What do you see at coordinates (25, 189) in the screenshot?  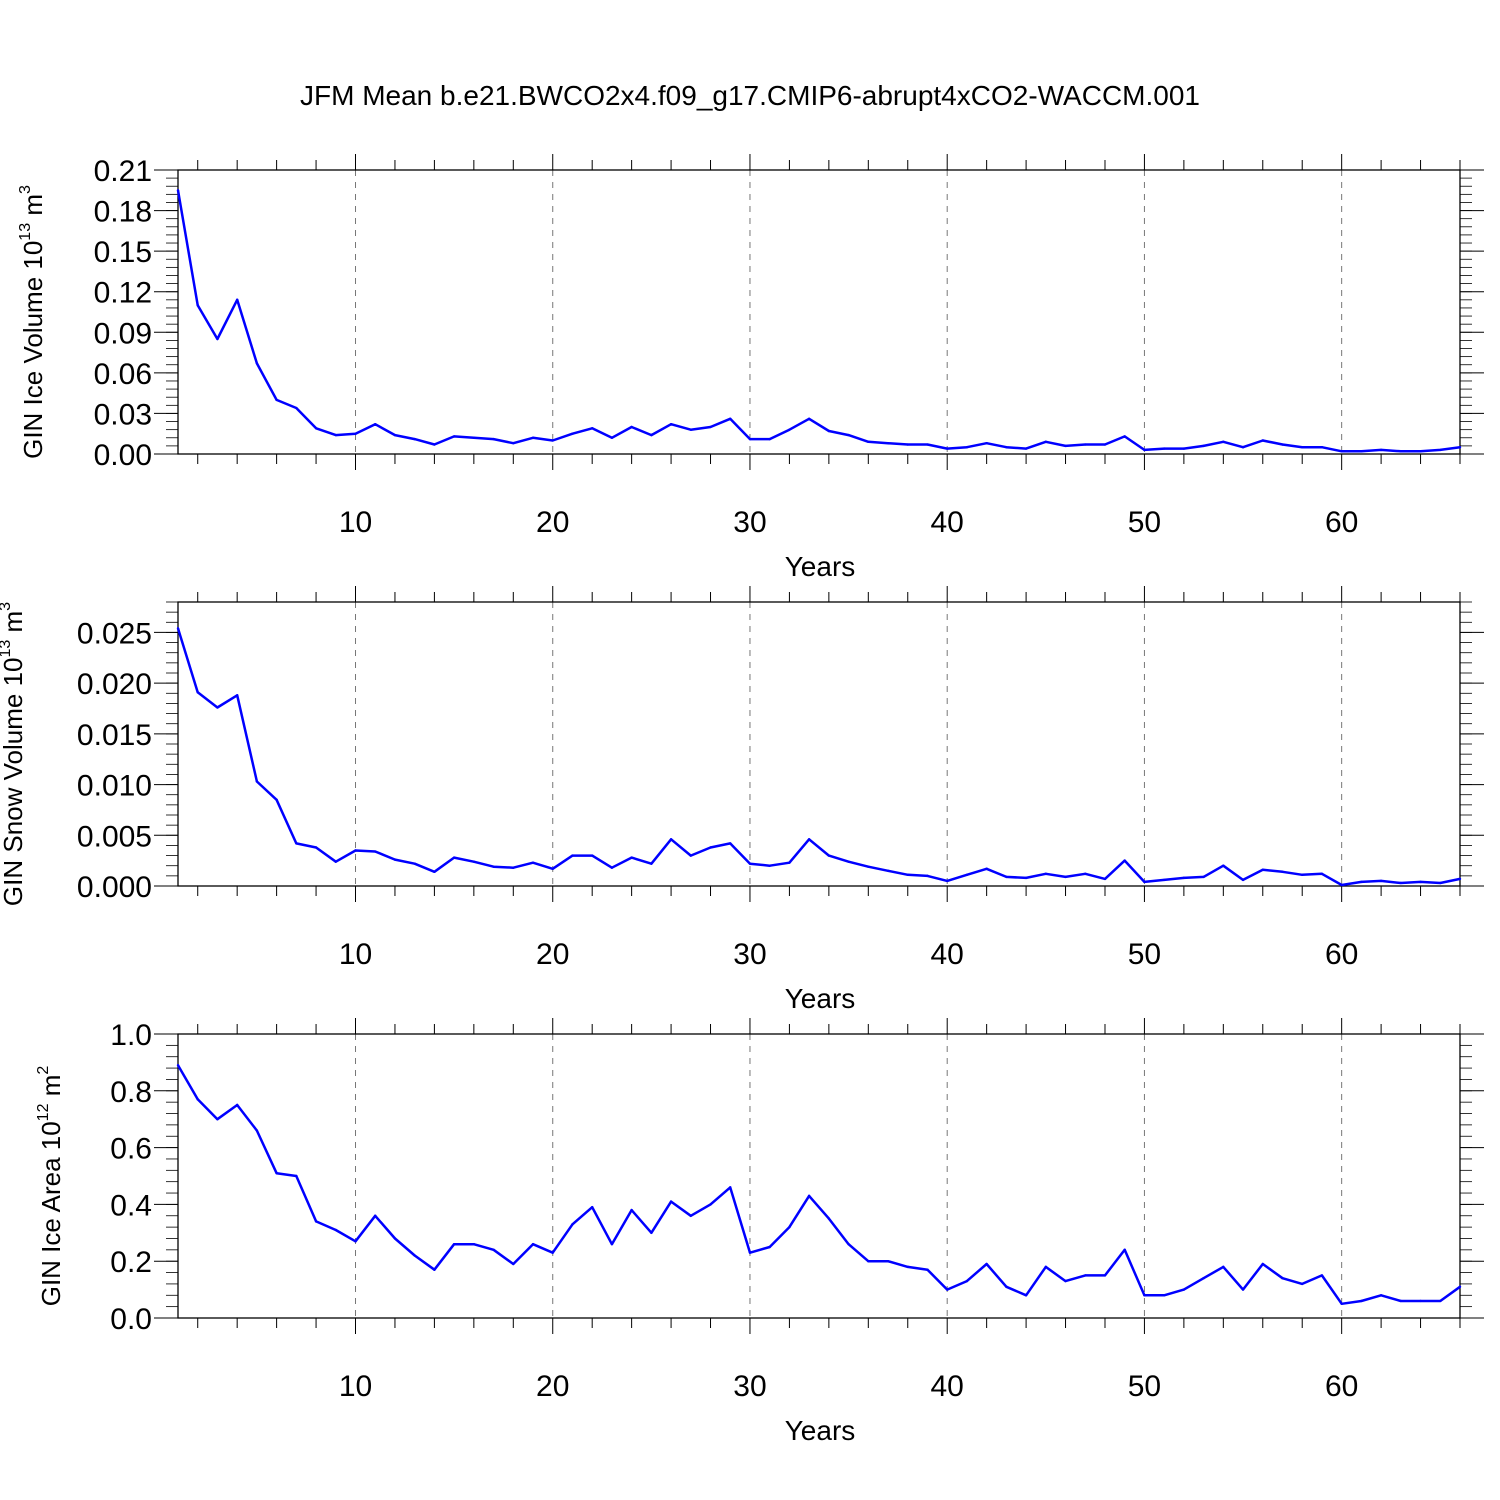 I see `y-axis-label-unit-exponent: 3` at bounding box center [25, 189].